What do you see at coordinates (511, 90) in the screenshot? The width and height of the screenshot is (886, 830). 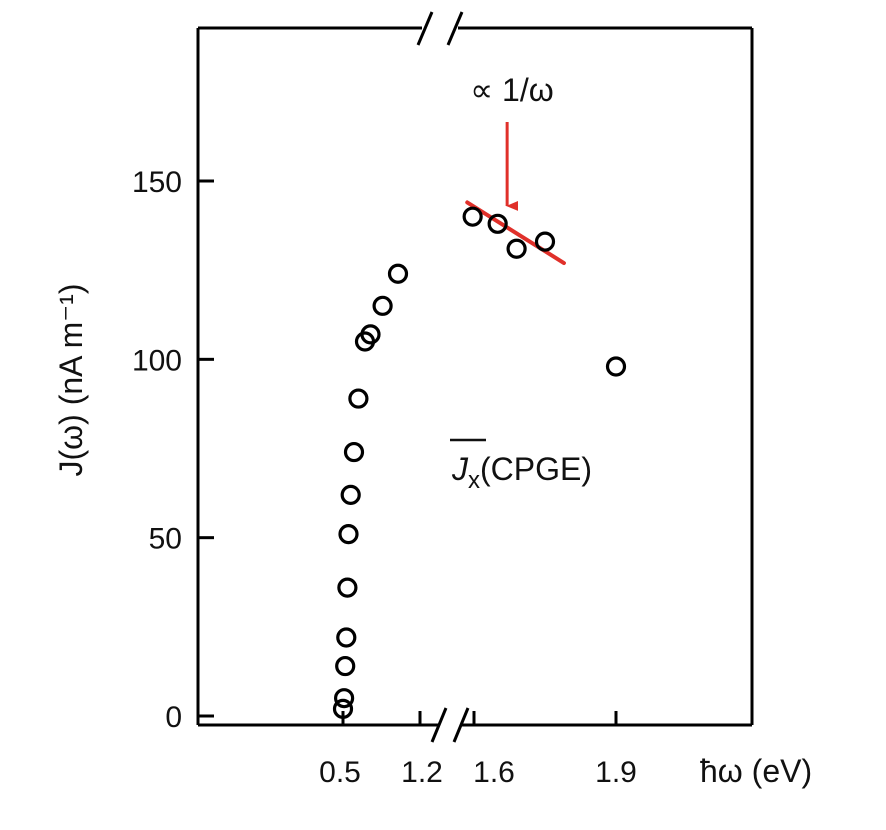 I see `proportional-annotation: ∝ 1/ω` at bounding box center [511, 90].